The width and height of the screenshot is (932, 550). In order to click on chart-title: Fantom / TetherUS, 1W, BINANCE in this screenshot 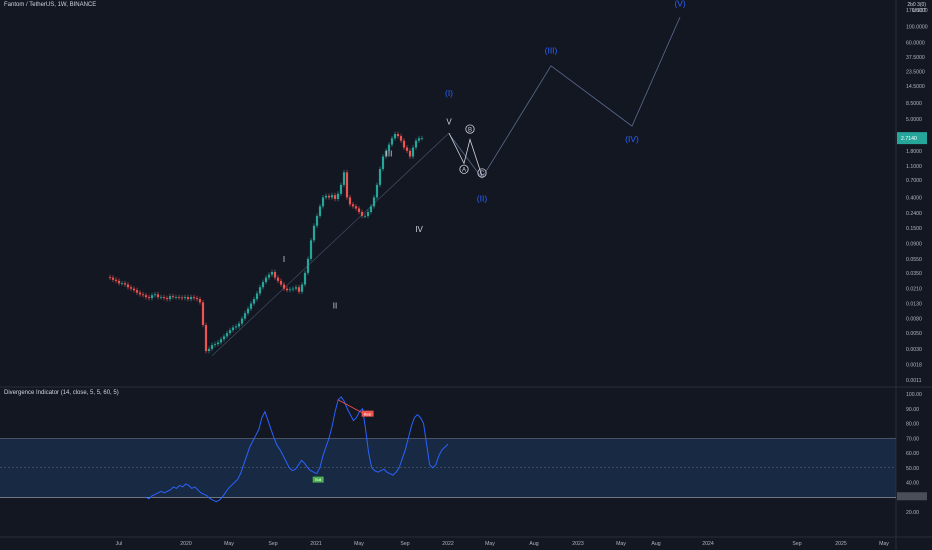, I will do `click(50, 5)`.